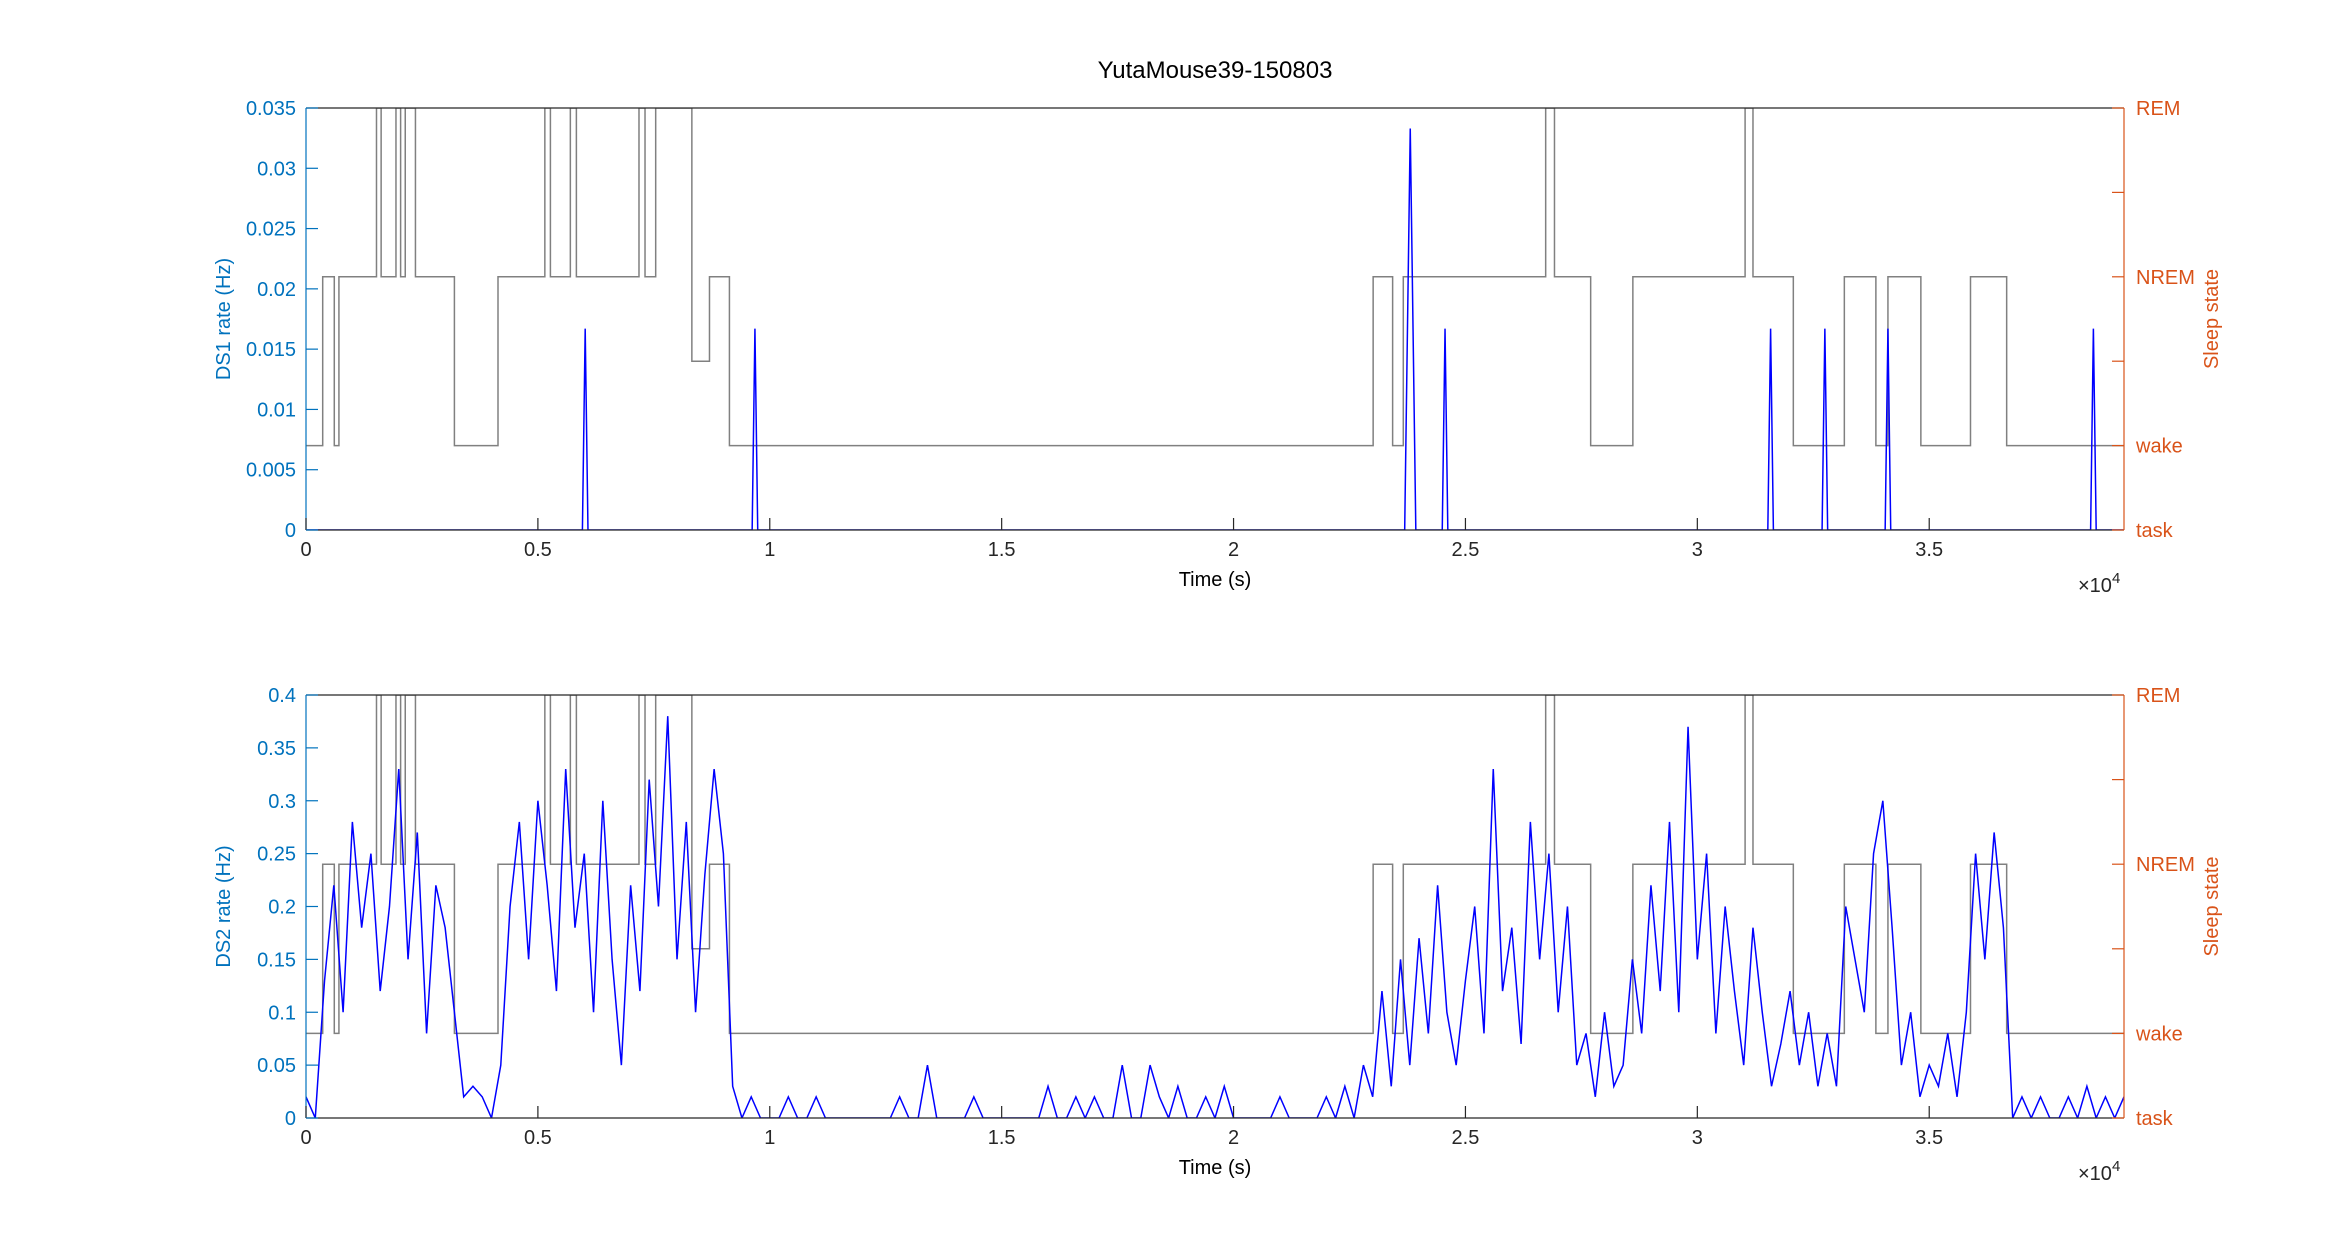 The image size is (2344, 1250). I want to click on y-axis-label: DS1 rate (Hz), so click(224, 319).